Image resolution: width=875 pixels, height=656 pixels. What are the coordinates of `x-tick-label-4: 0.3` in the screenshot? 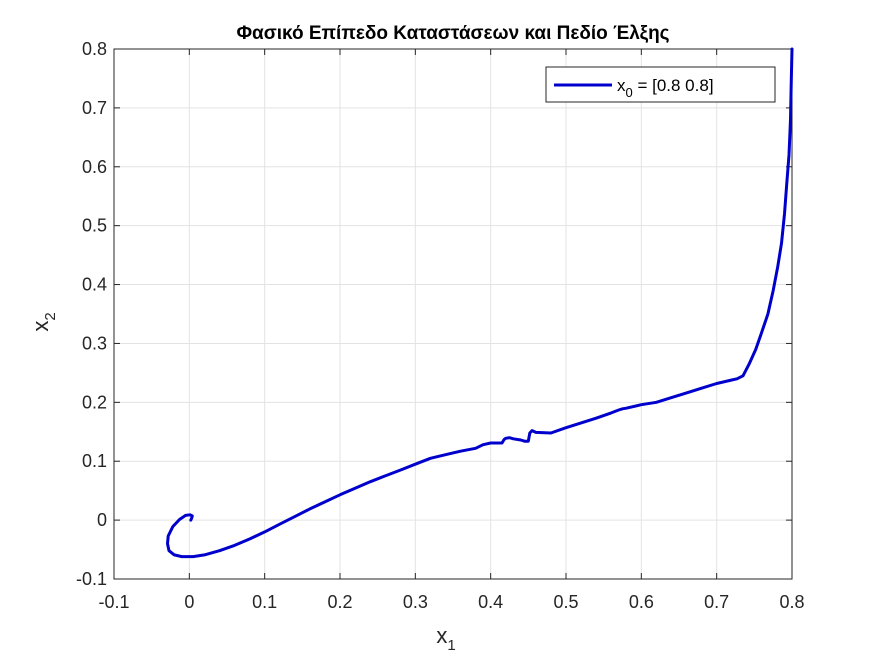 It's located at (415, 602).